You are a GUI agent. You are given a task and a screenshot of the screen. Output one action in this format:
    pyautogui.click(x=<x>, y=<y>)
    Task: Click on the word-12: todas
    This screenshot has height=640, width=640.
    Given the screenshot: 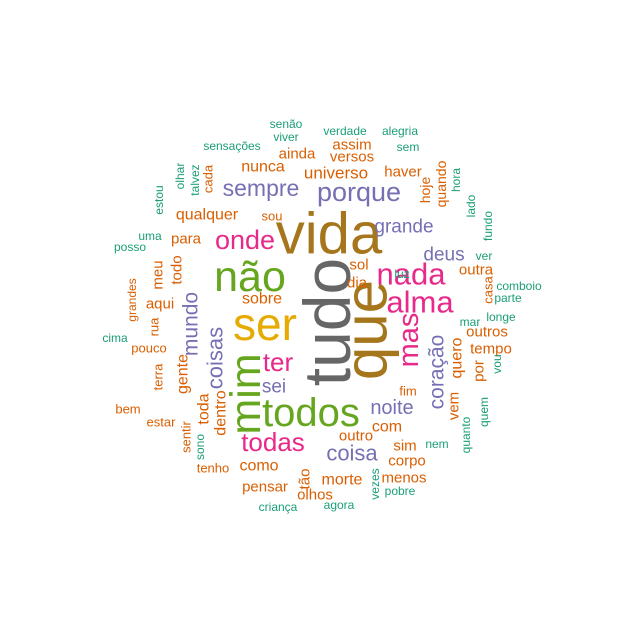 What is the action you would take?
    pyautogui.click(x=273, y=442)
    